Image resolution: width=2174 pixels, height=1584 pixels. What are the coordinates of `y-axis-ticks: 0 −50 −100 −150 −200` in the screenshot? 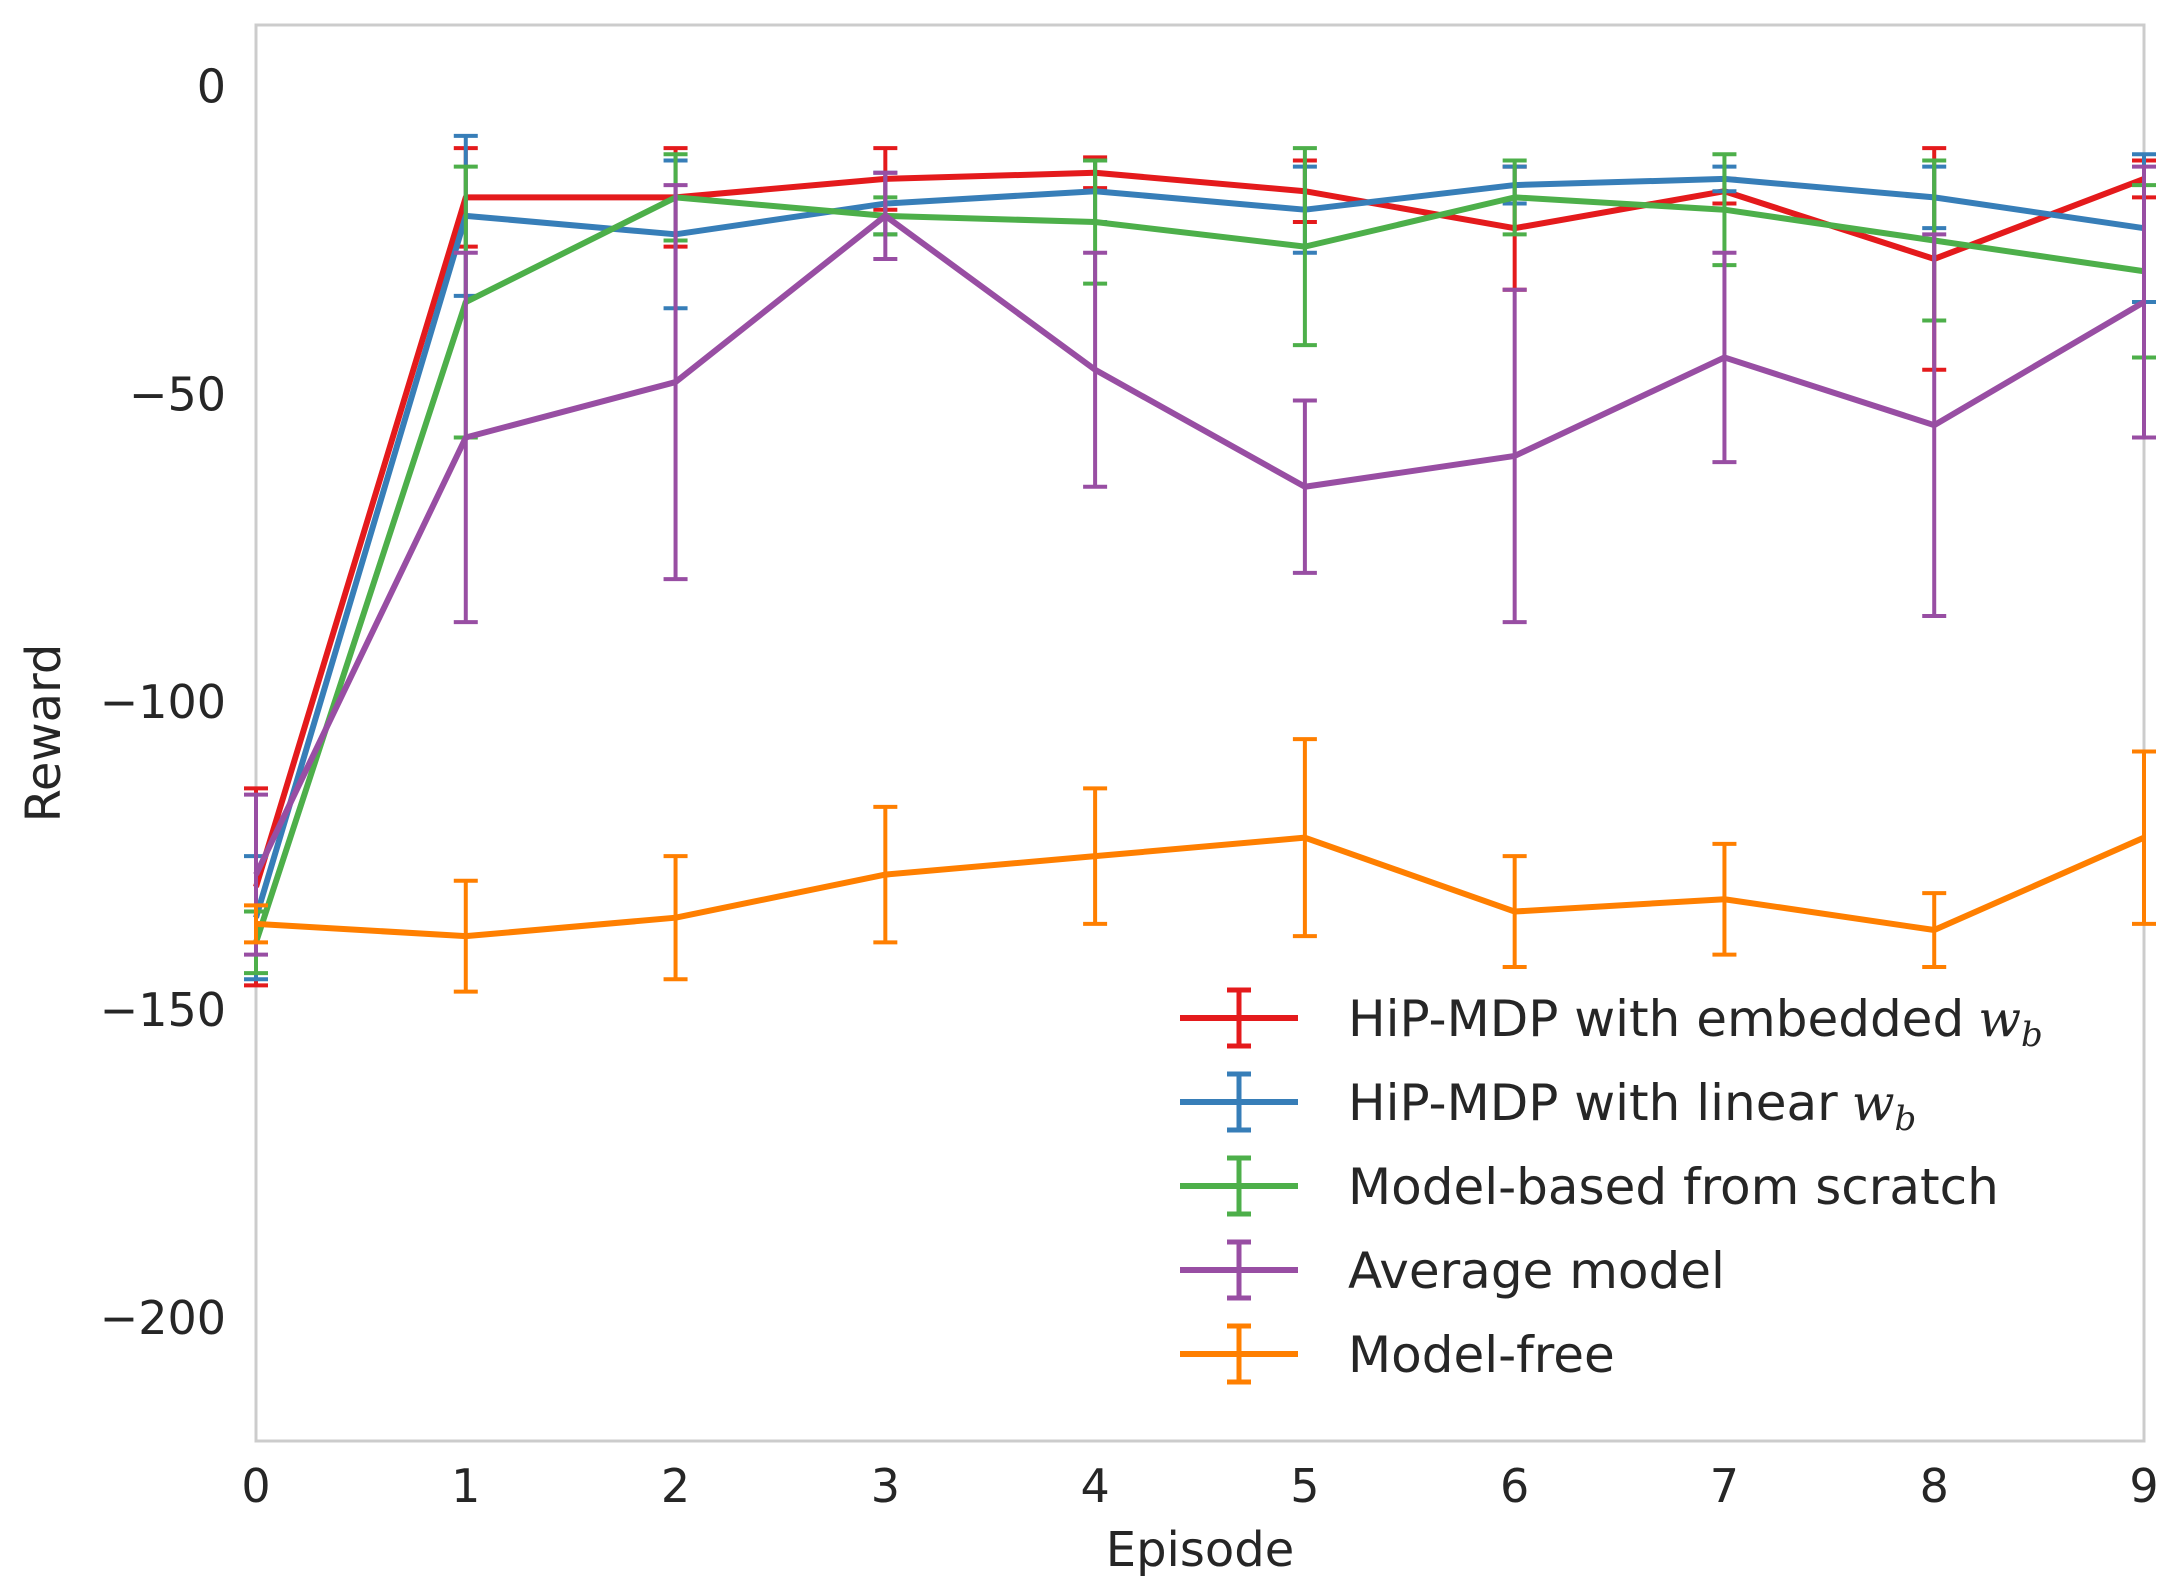 It's located at (163, 702).